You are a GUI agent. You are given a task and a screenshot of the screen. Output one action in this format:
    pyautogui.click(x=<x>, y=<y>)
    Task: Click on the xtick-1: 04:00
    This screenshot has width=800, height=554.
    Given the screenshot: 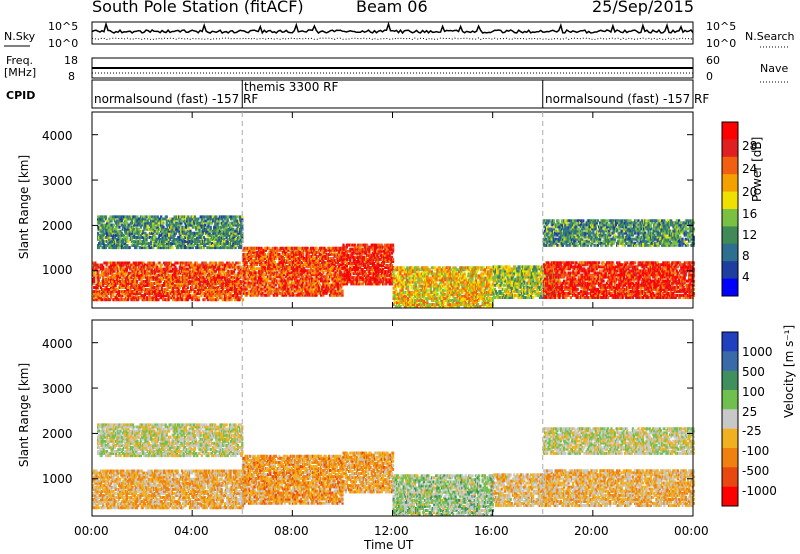 What is the action you would take?
    pyautogui.click(x=191, y=531)
    